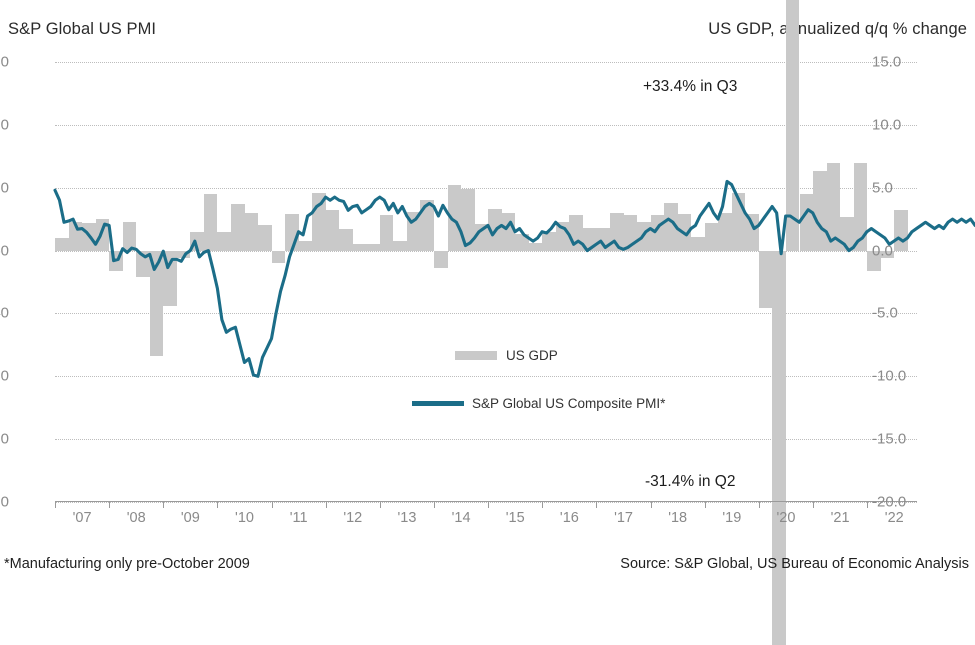  I want to click on left-axis-tick-label: 60, so click(4, 188).